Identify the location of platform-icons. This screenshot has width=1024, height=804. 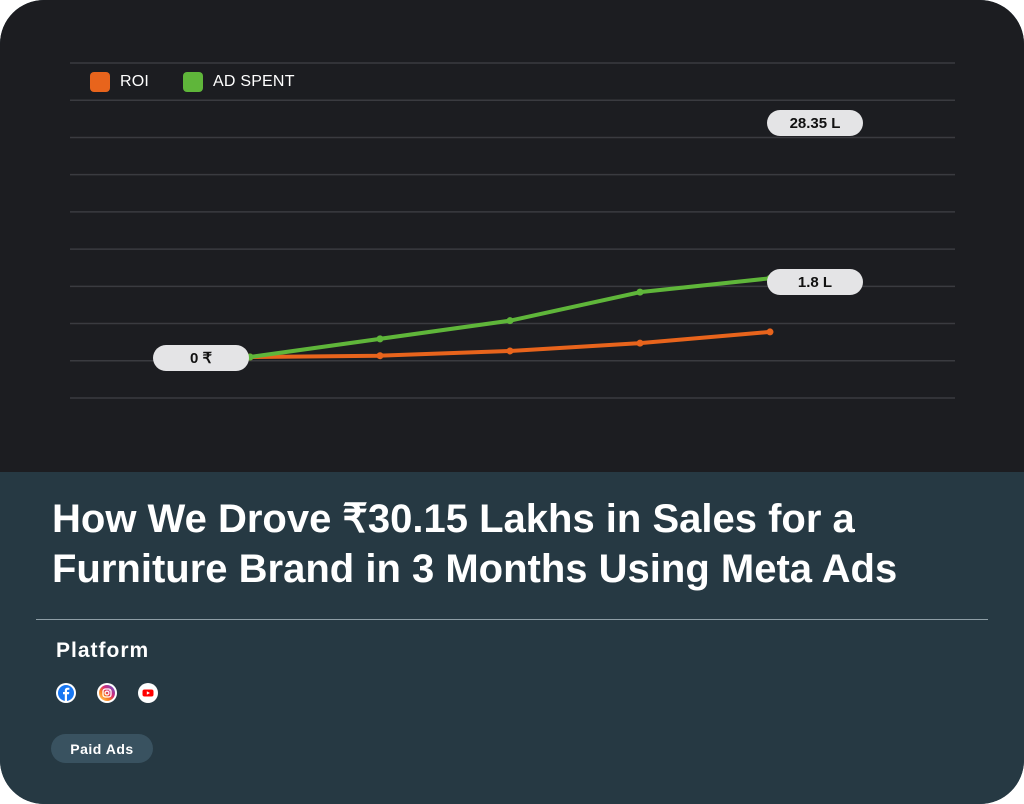
(107, 693).